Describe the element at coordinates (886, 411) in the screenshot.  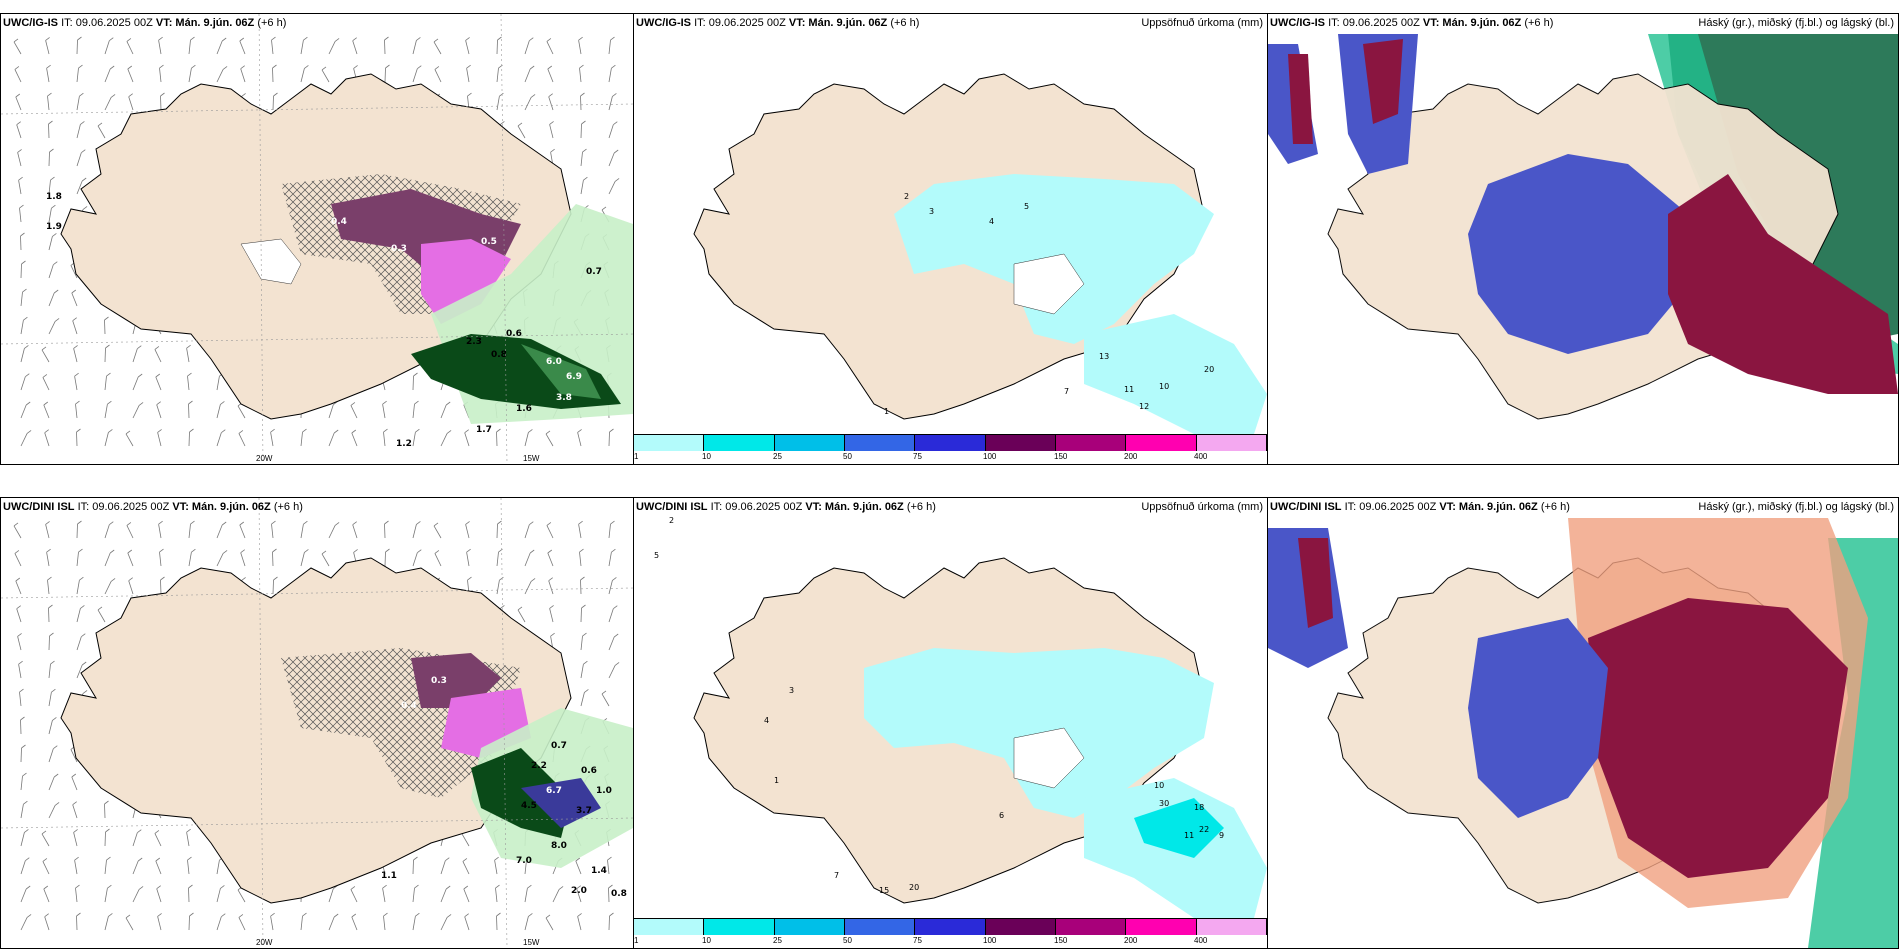
I see `svg-text: 1` at that location.